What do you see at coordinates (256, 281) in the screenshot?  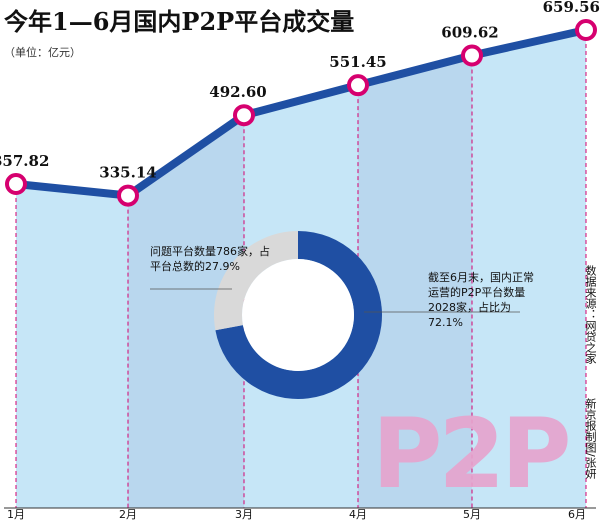 I see `donut-slice-problem` at bounding box center [256, 281].